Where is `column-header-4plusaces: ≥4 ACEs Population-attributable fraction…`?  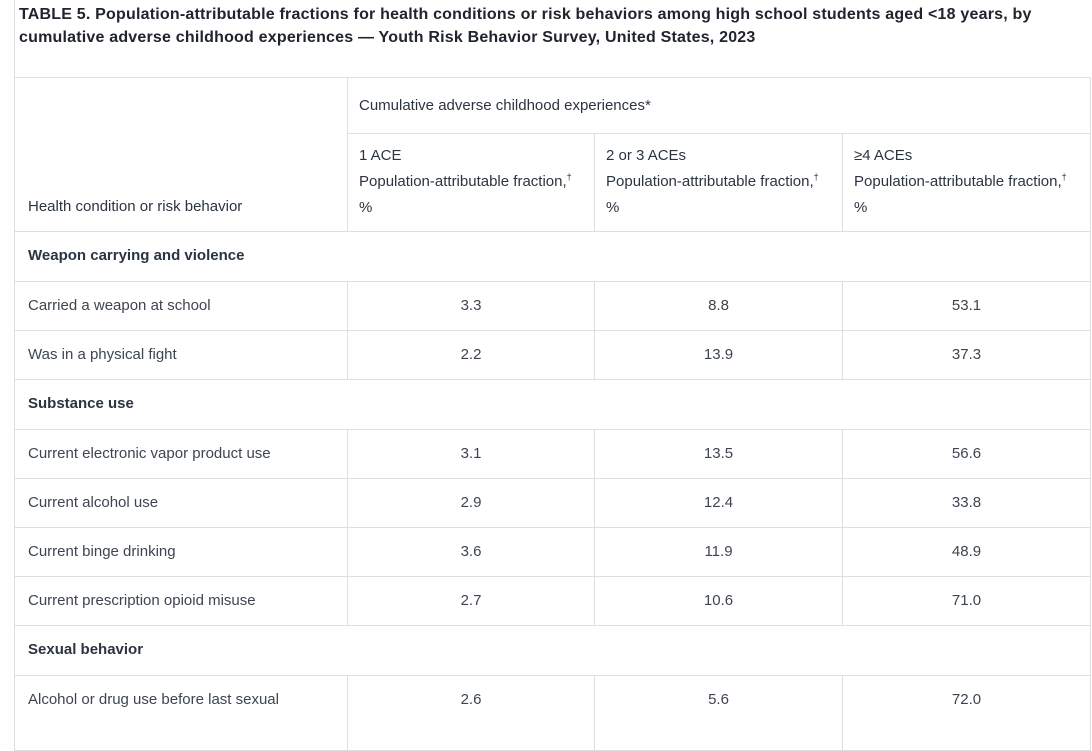 column-header-4plusaces: ≥4 ACEs Population-attributable fraction… is located at coordinates (966, 182).